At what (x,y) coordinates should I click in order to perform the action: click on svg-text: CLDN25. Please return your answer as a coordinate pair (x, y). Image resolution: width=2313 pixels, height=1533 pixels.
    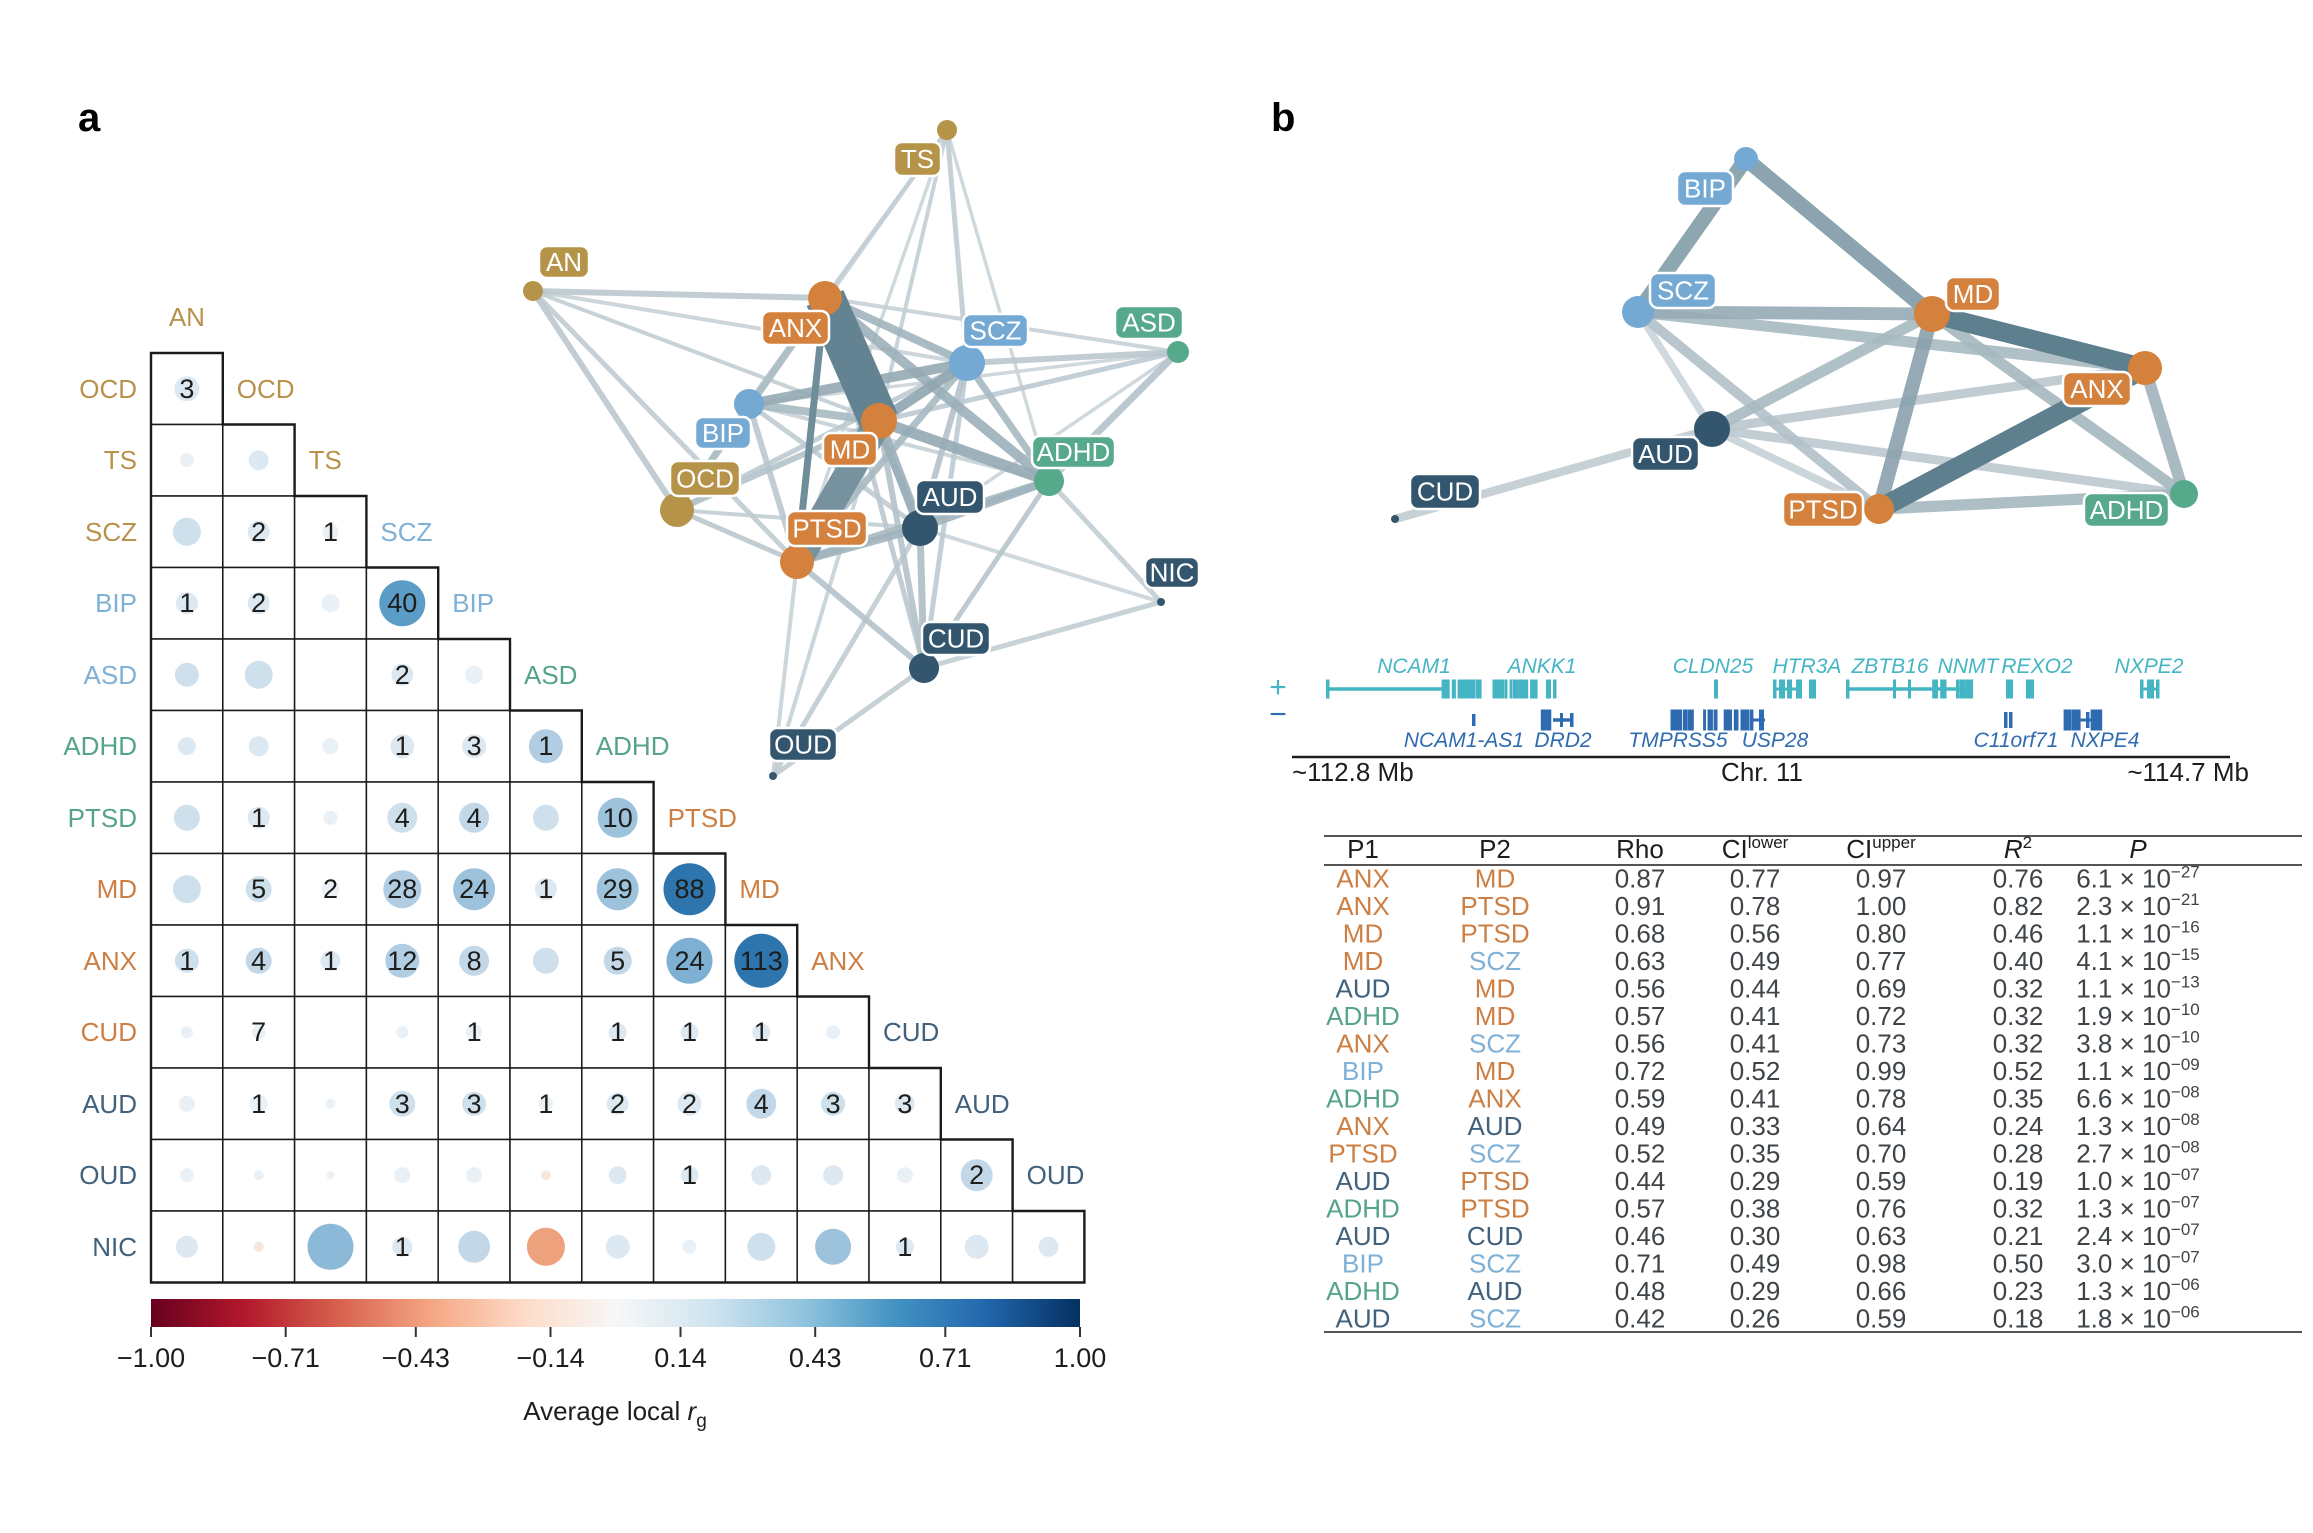
    Looking at the image, I should click on (1713, 666).